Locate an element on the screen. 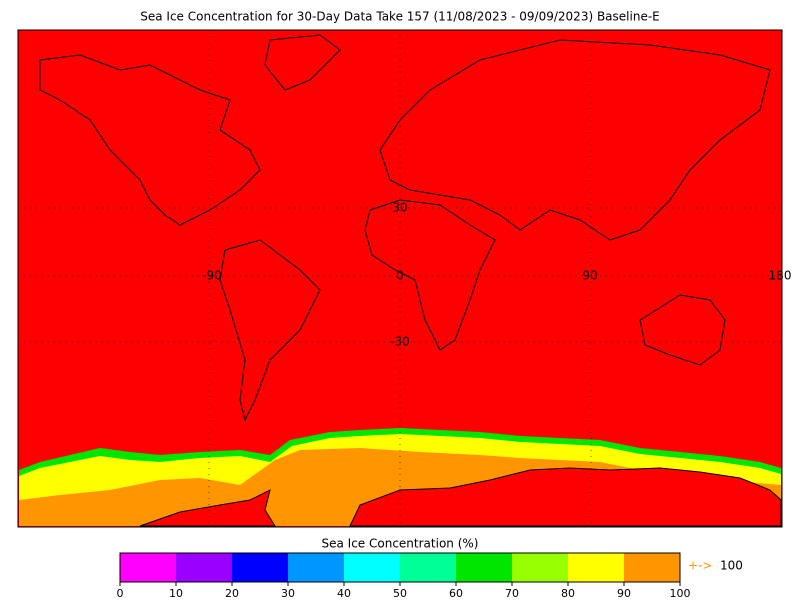 The height and width of the screenshot is (600, 800). north-america is located at coordinates (150, 140).